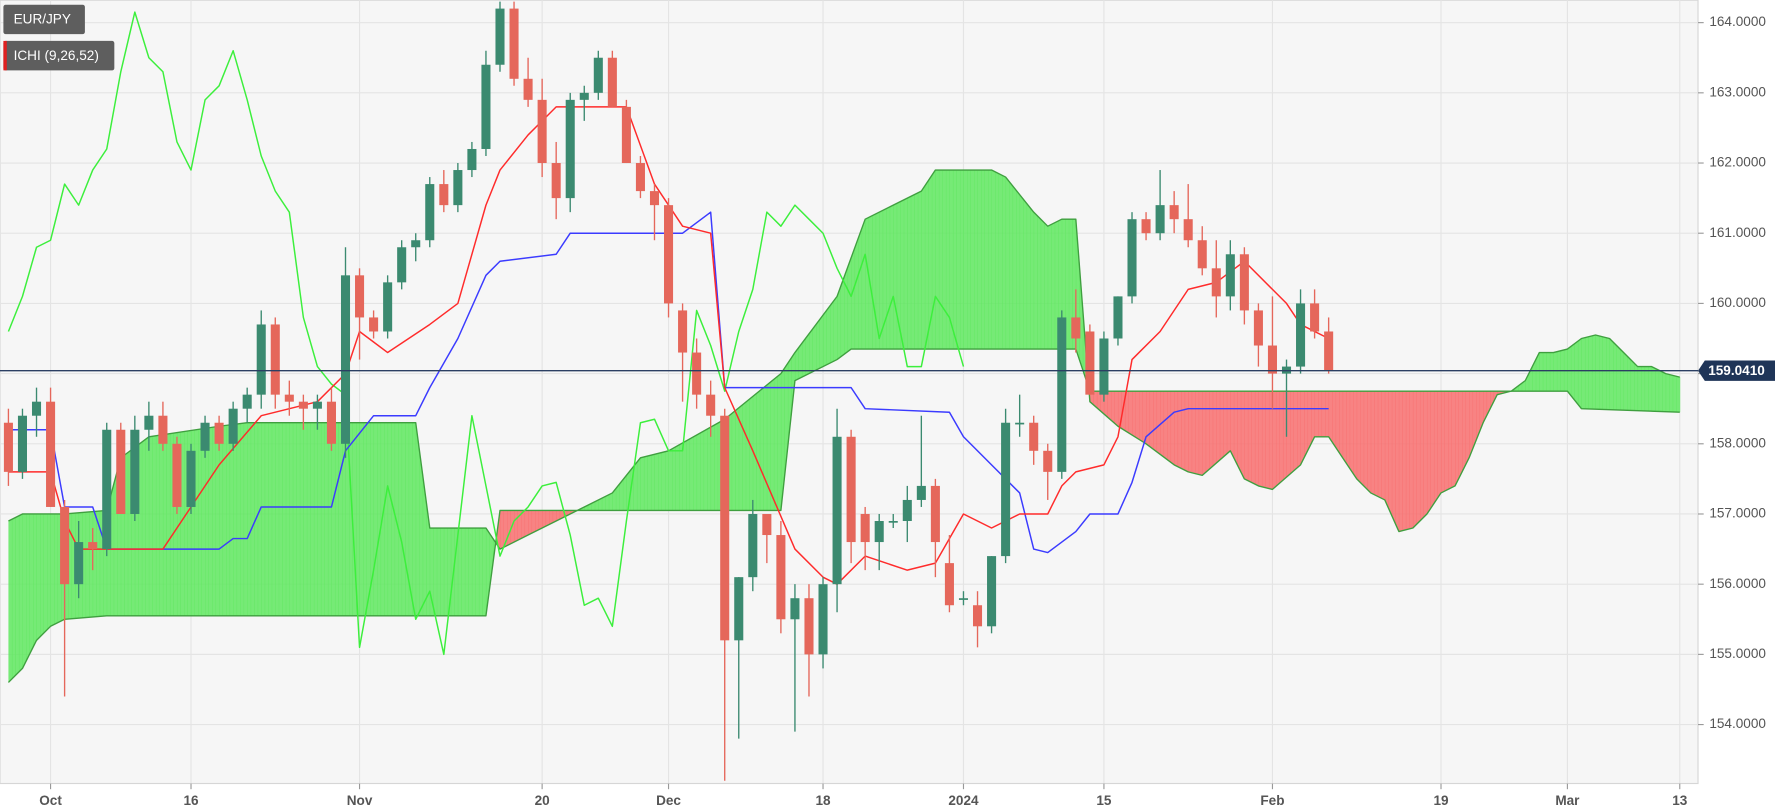 This screenshot has width=1775, height=812. I want to click on y-tick-label: 160.0000, so click(1737, 302).